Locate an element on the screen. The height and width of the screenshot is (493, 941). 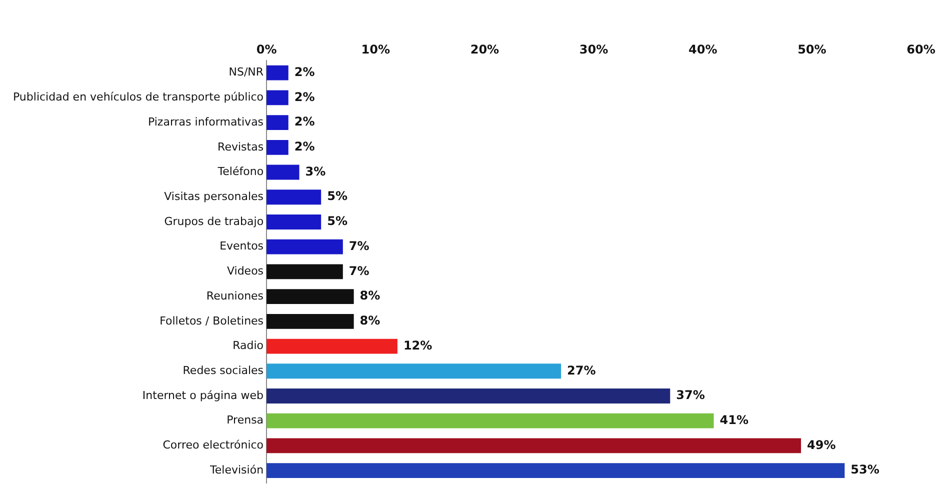
data-label: 53% is located at coordinates (865, 469).